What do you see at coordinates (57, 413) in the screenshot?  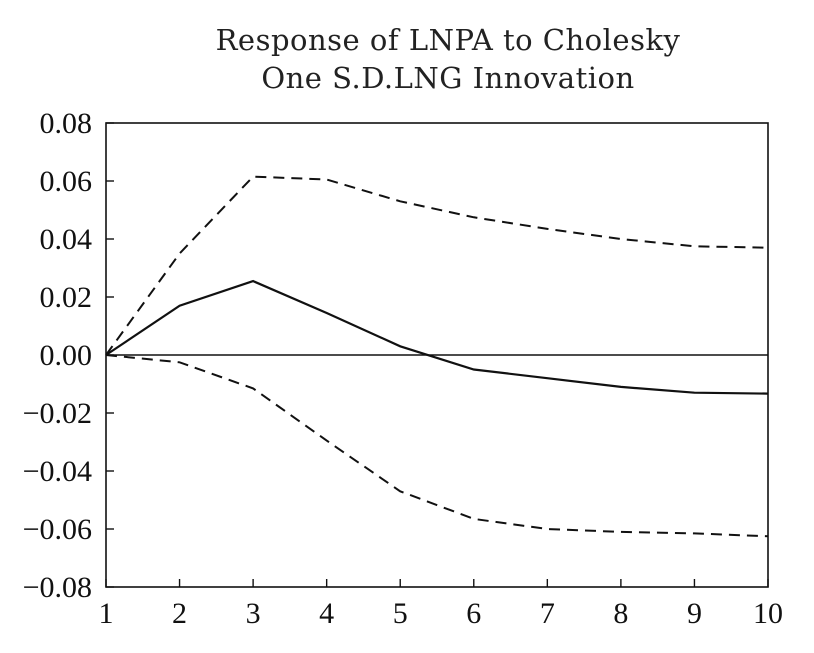 I see `y-tick-label: −0.02` at bounding box center [57, 413].